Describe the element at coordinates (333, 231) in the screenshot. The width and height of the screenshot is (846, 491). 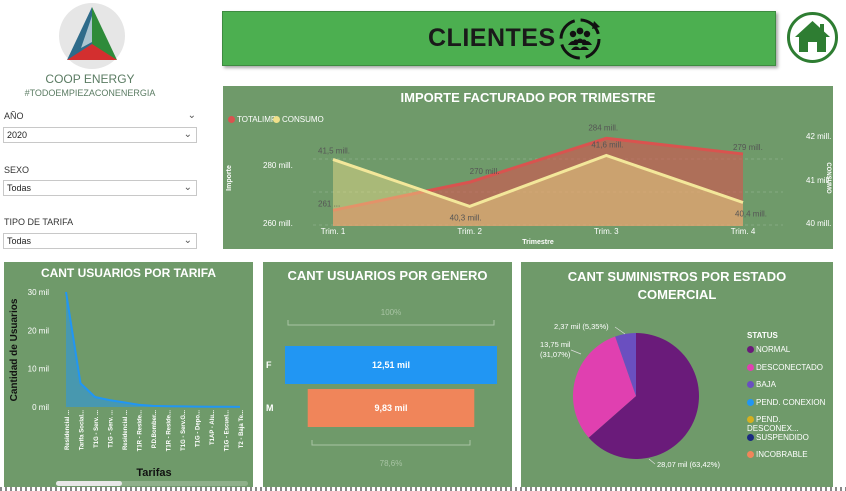
I see `x-tick-label: Trim. 1` at that location.